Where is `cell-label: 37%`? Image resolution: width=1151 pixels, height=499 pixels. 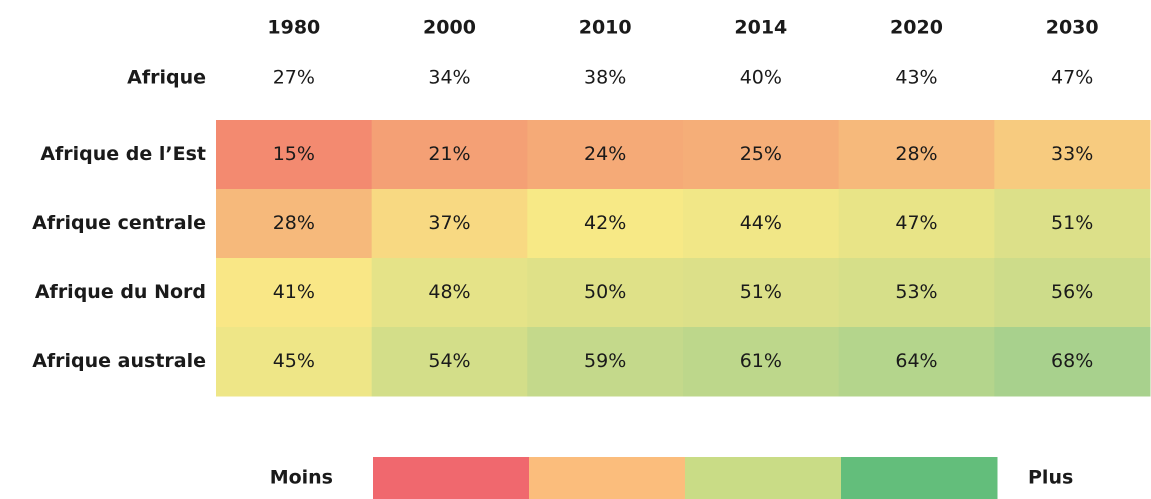
cell-label: 37% is located at coordinates (449, 223).